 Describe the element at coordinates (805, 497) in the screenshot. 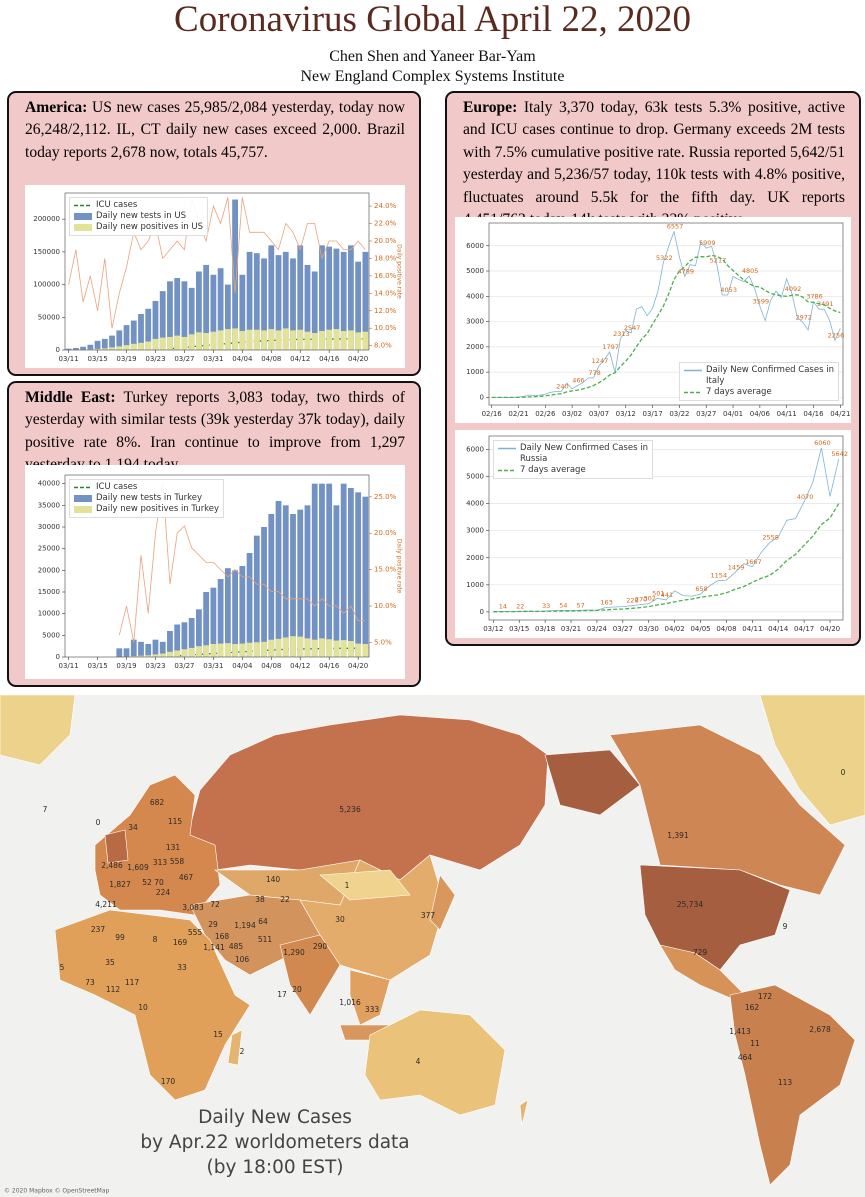

I see `data-label: 4070` at that location.